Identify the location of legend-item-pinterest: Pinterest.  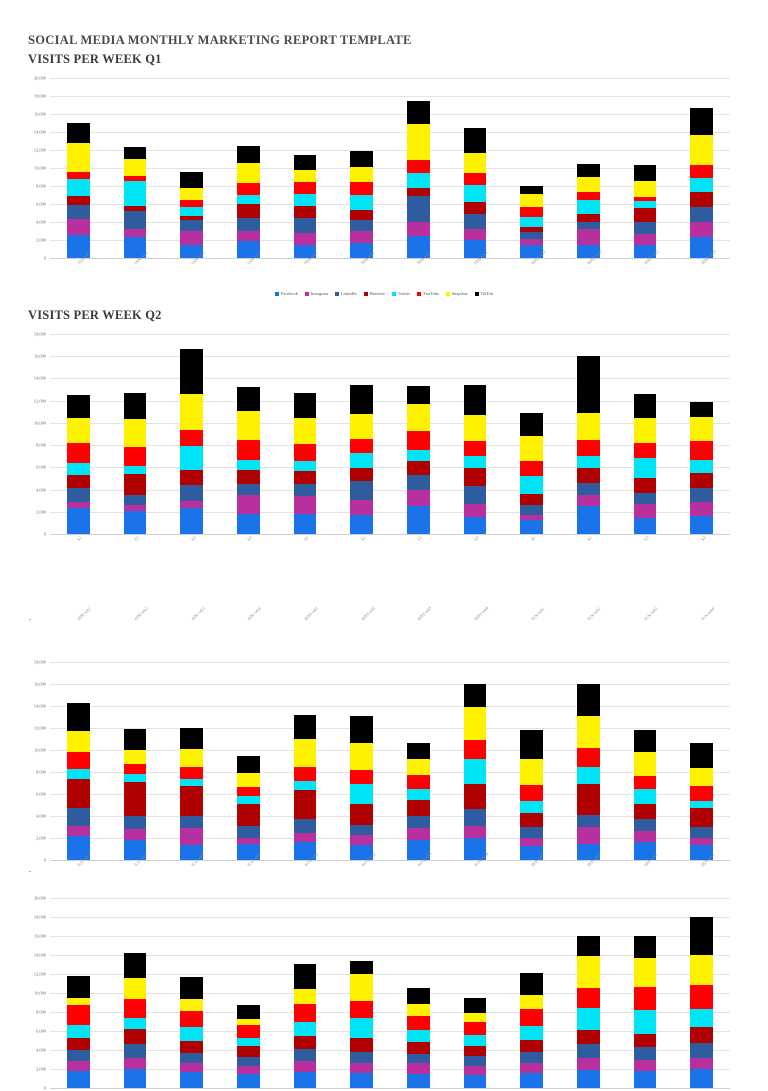
(374, 293).